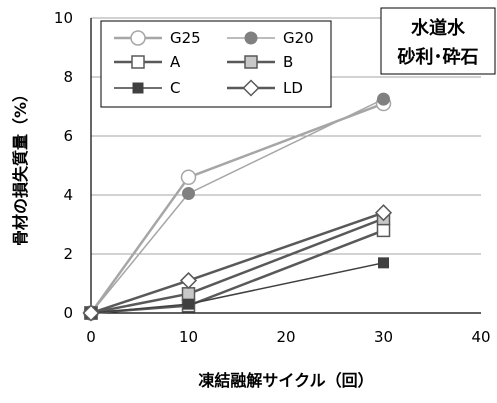 This screenshot has height=403, width=497. I want to click on legend-item-C: C, so click(147, 88).